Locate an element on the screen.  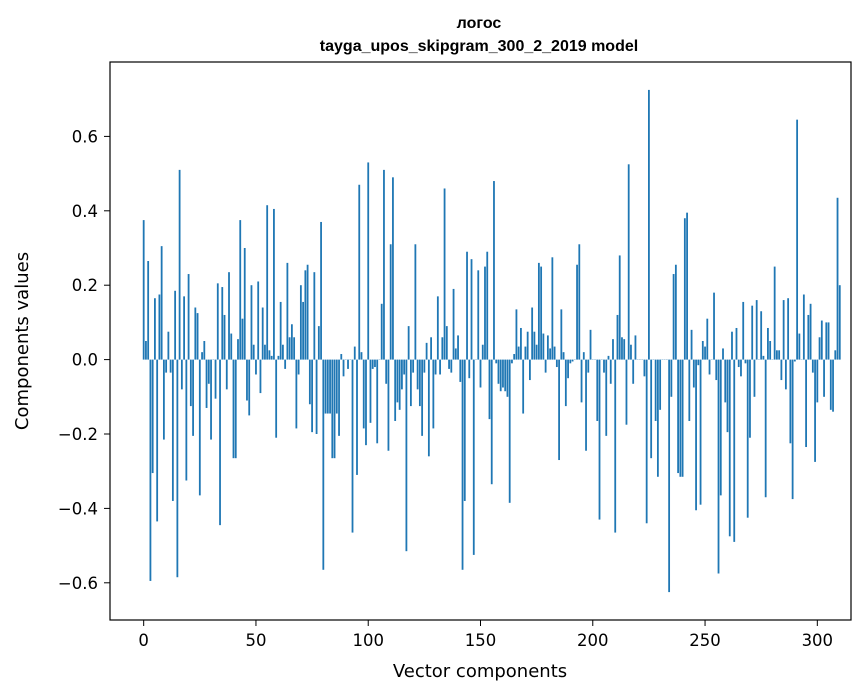
x-axis-ticks: 0 50 100 150 200 250 300 is located at coordinates (485, 635).